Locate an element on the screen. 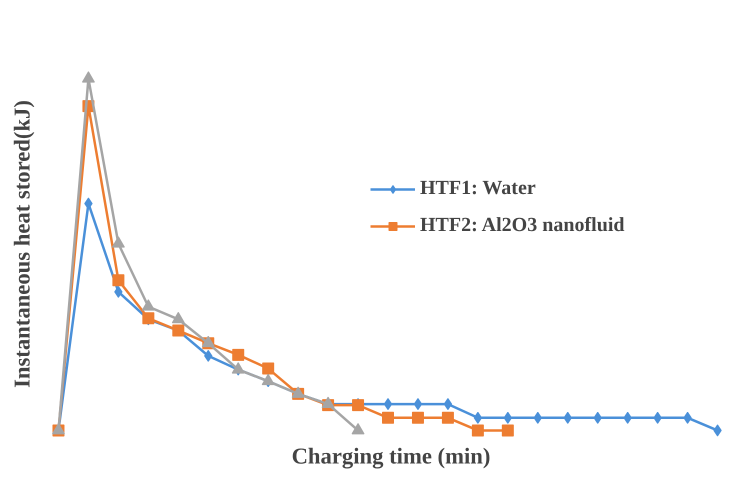  legend-label: HTF1: Water is located at coordinates (478, 188).